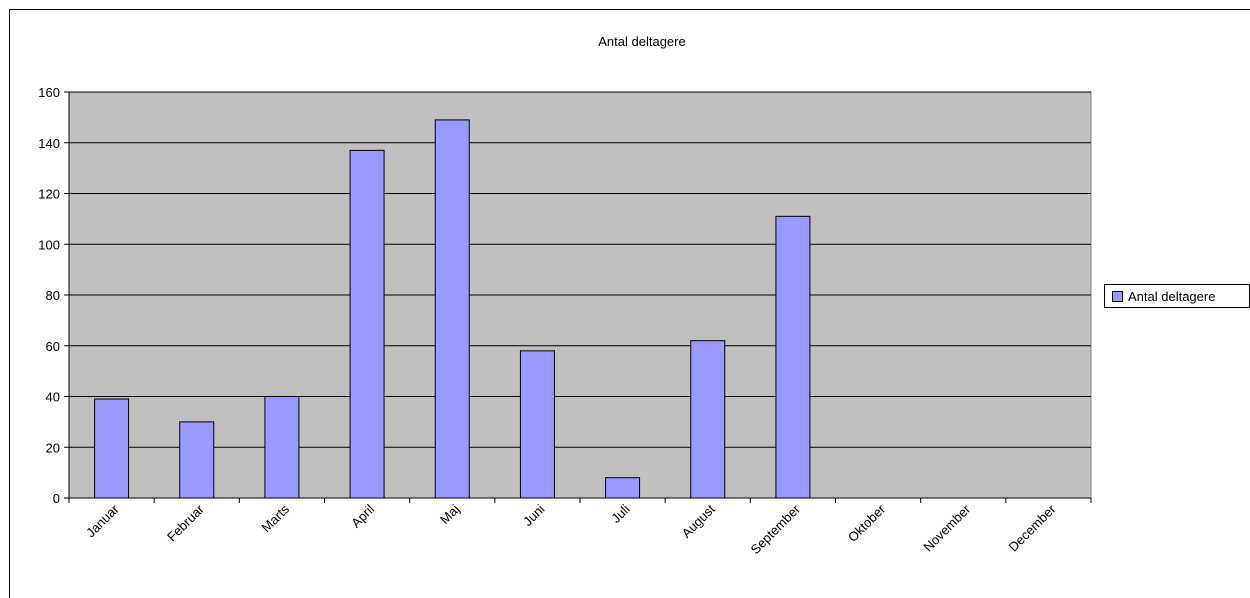 Image resolution: width=1250 pixels, height=598 pixels. What do you see at coordinates (1172, 296) in the screenshot?
I see `legend-label: Antal deltagere` at bounding box center [1172, 296].